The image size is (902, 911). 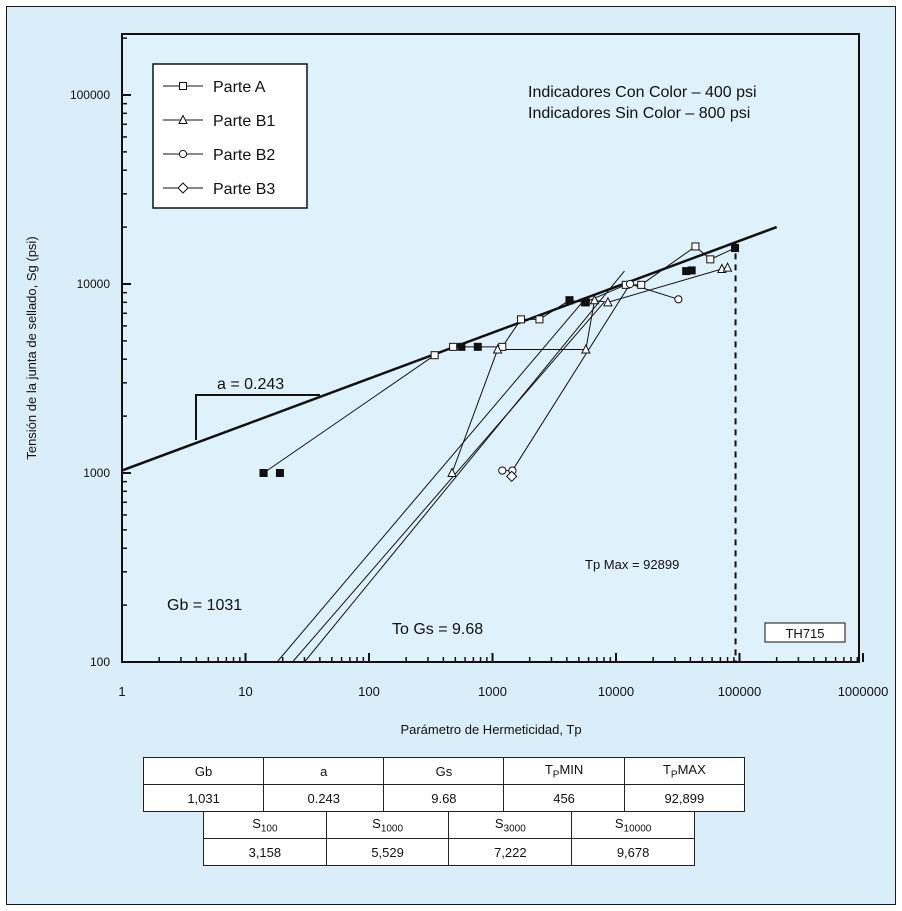 I want to click on legend: Parte A Parte B1 Parte B2 Parte B3, so click(x=230, y=136).